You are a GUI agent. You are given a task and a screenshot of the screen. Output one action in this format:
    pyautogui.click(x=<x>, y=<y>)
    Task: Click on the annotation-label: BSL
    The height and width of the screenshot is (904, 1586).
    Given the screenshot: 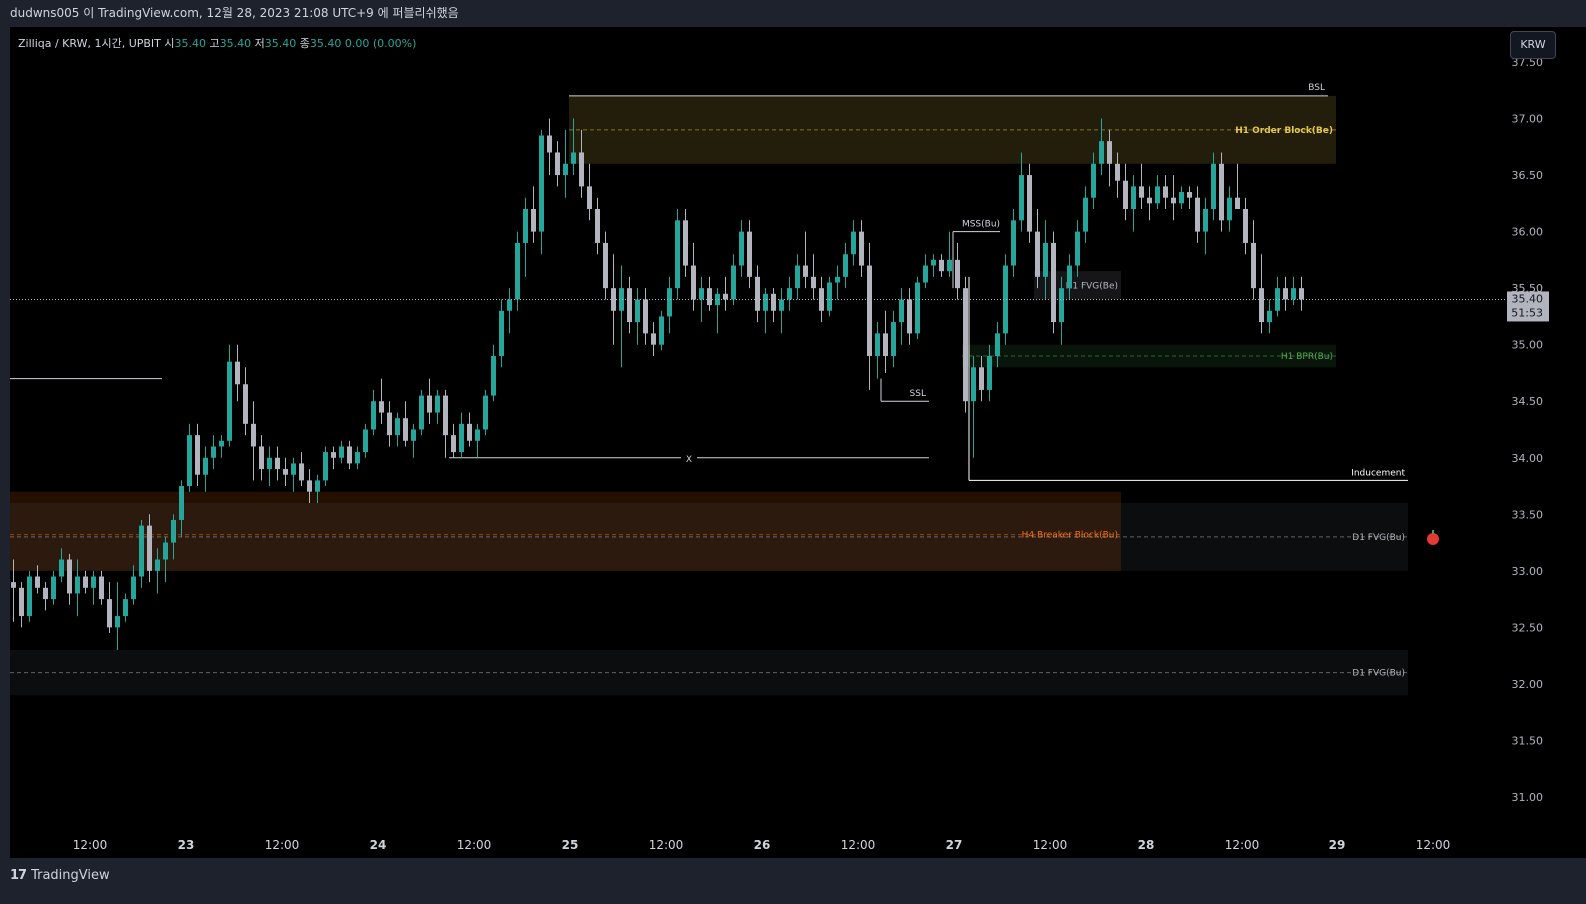 What is the action you would take?
    pyautogui.click(x=1316, y=88)
    